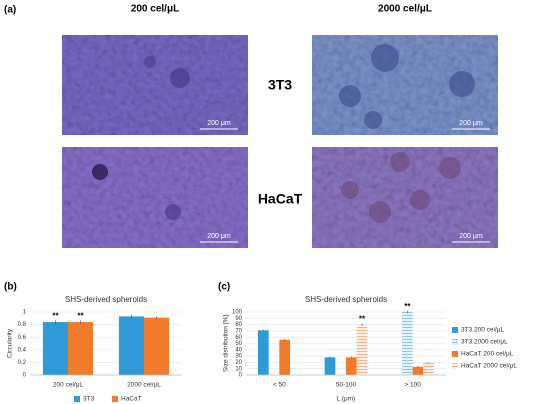  Describe the element at coordinates (280, 199) in the screenshot. I see `row-label: HaCaT` at that location.